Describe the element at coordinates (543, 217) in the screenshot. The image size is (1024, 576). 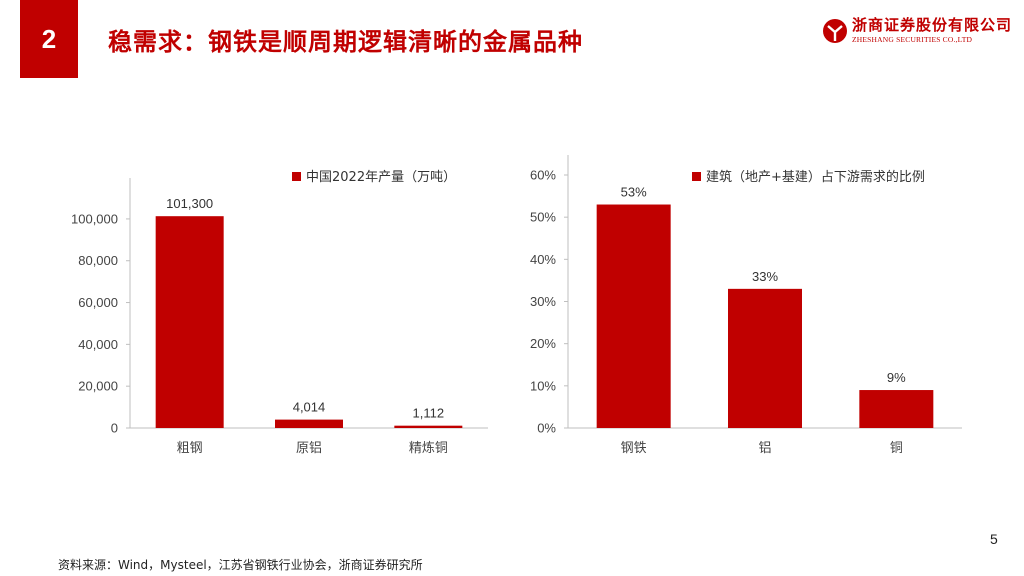
I see `y-tick-label: 50%` at that location.